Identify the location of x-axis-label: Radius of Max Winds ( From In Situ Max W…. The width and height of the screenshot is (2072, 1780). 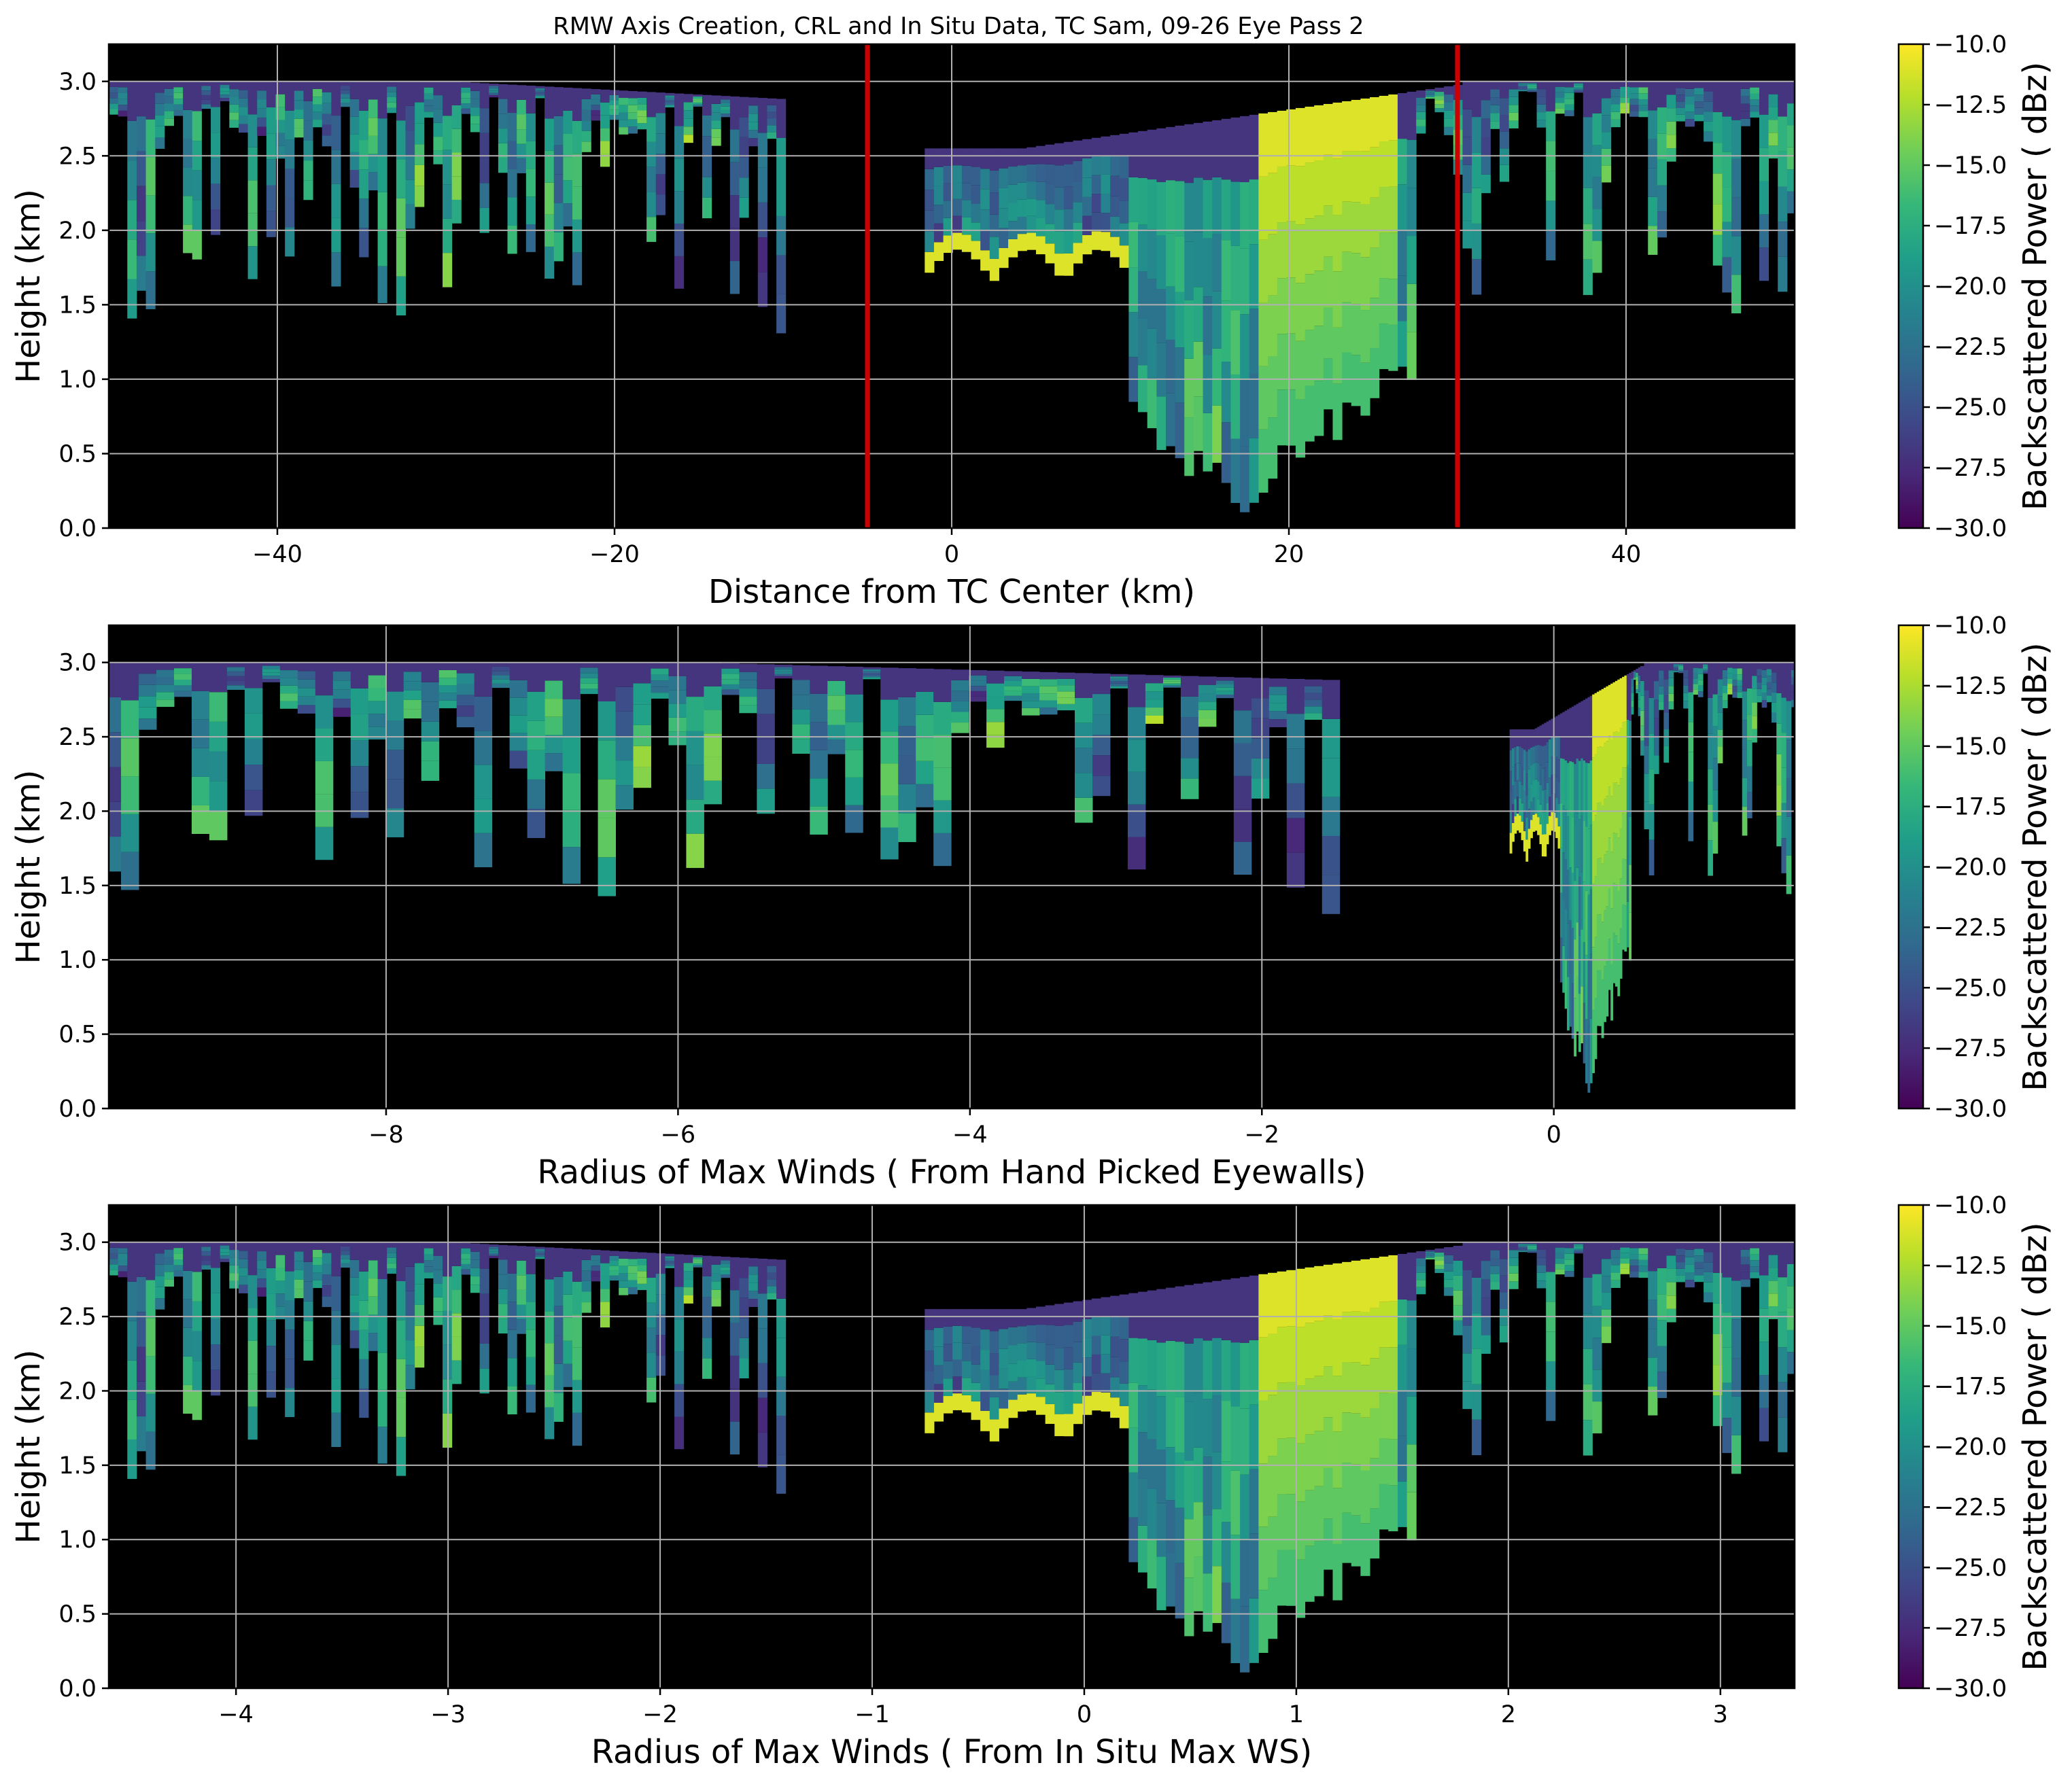
(952, 1752).